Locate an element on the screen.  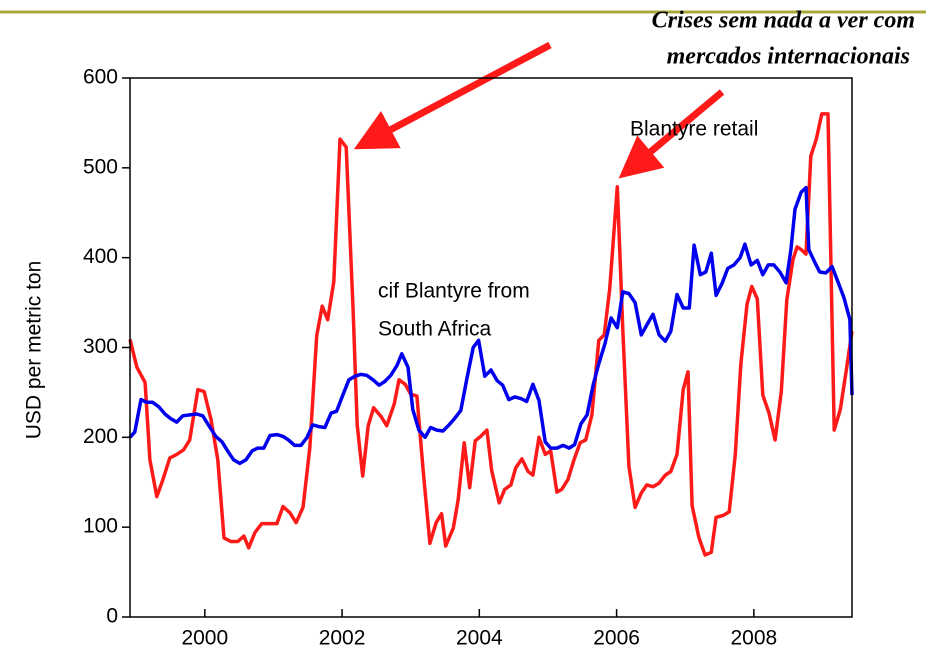
x-tick-label: 2008 is located at coordinates (753, 638).